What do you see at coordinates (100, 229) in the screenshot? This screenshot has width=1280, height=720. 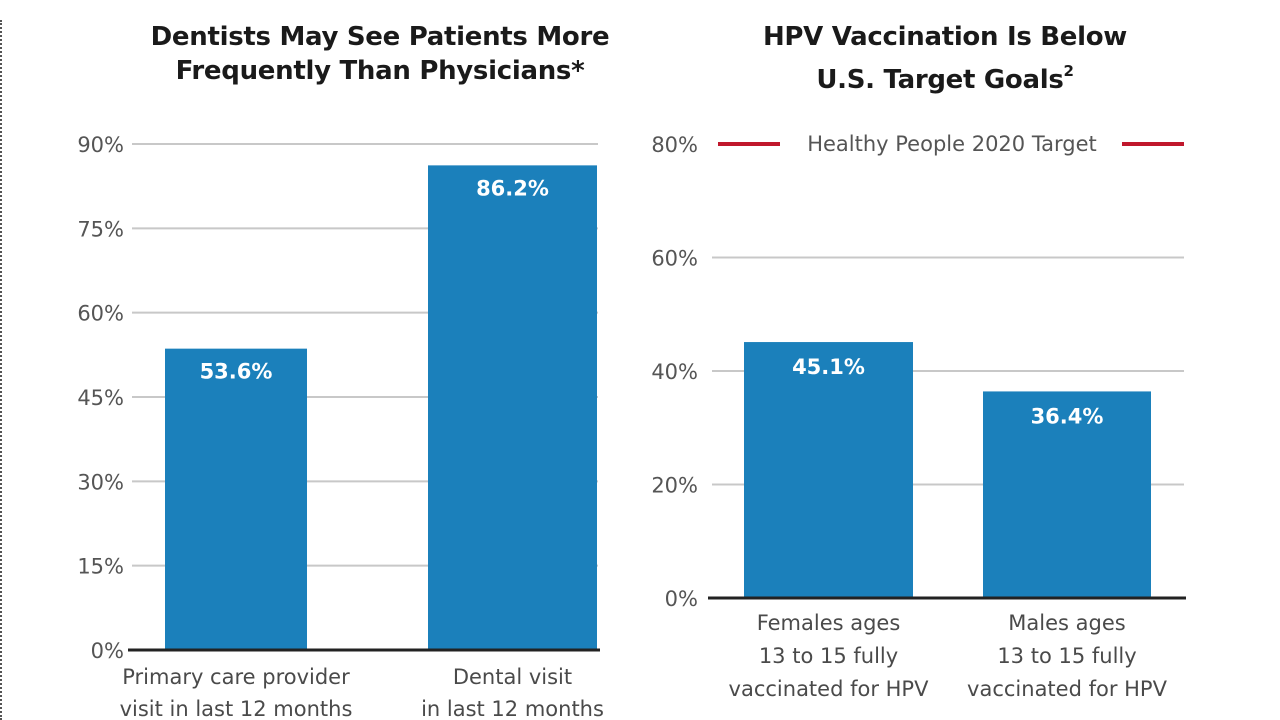 I see `y-tick-label: 75%` at bounding box center [100, 229].